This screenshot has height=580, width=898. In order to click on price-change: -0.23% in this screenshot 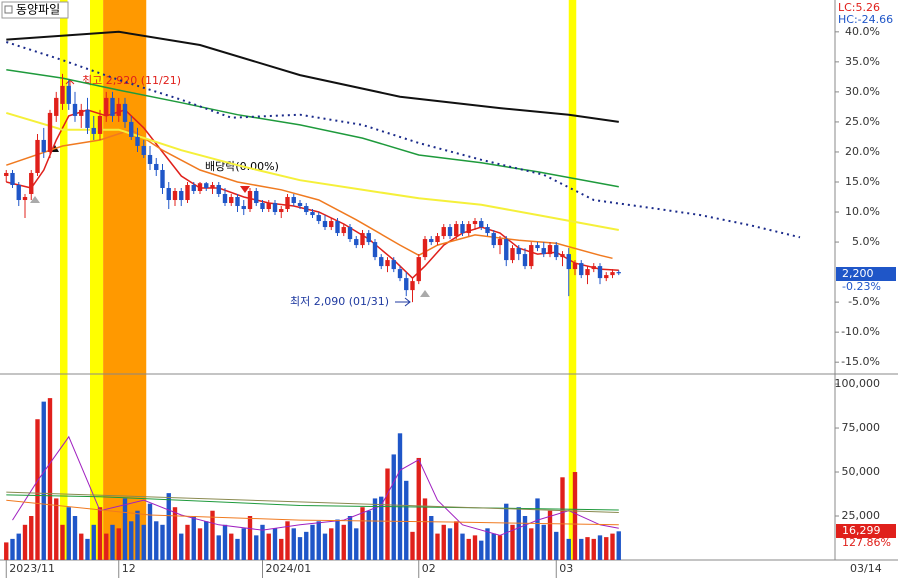, I will do `click(861, 286)`.